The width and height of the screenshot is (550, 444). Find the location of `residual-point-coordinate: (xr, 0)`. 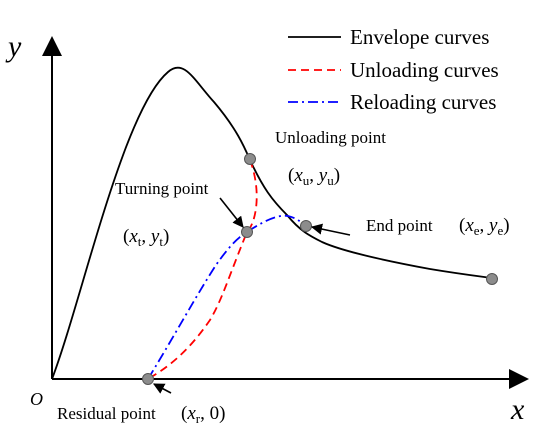

residual-point-coordinate: (xr, 0) is located at coordinates (203, 414).